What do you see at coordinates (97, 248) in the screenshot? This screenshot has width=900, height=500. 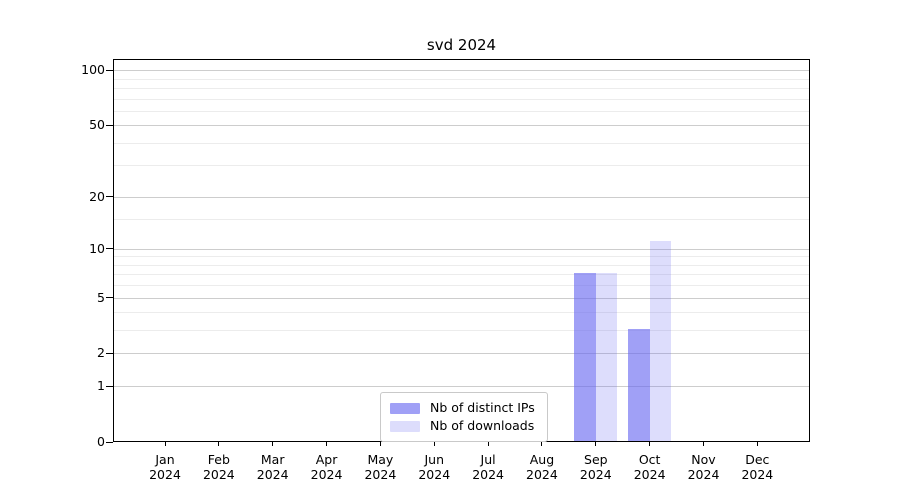 I see `y-tick-label: 10` at bounding box center [97, 248].